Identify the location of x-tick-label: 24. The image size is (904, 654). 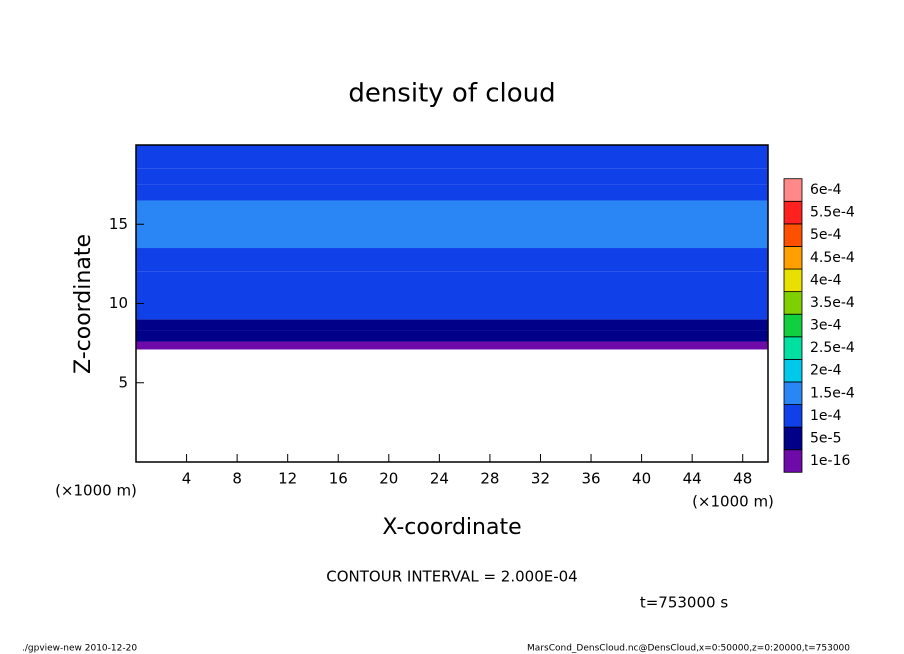
(439, 479).